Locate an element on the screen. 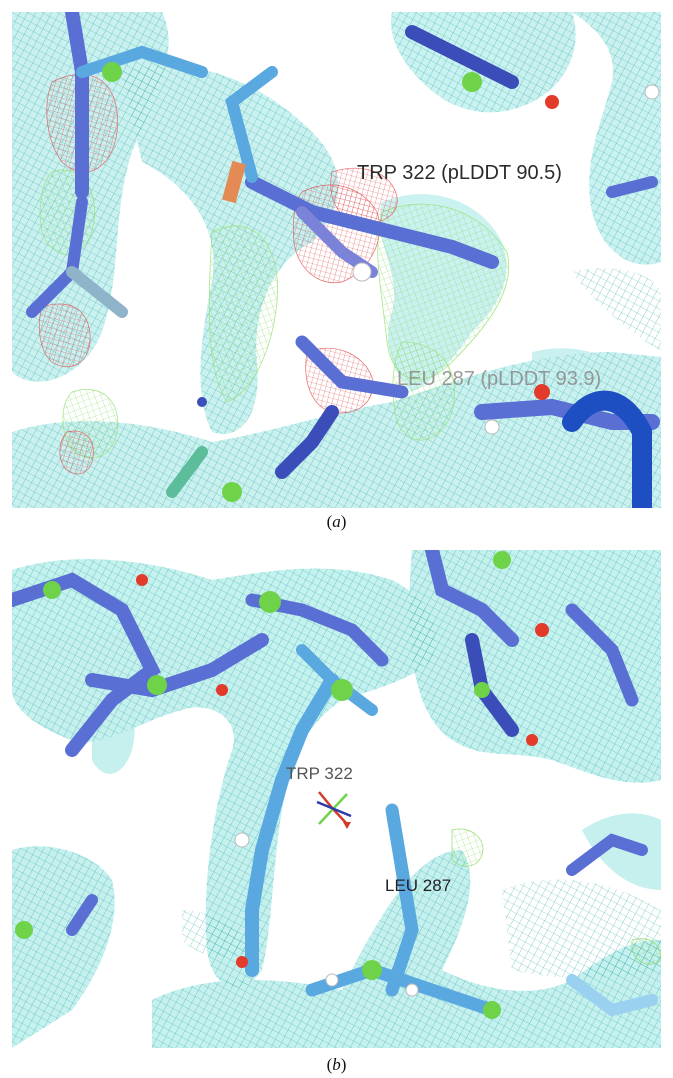 The width and height of the screenshot is (673, 1078). panel-a-caption: (a) is located at coordinates (336, 521).